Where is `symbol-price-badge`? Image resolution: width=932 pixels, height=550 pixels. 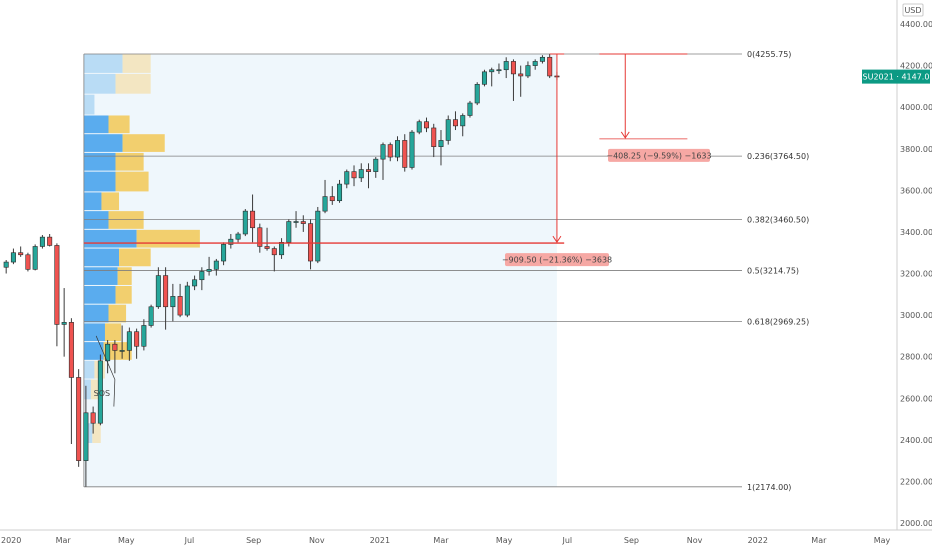 symbol-price-badge is located at coordinates (896, 76).